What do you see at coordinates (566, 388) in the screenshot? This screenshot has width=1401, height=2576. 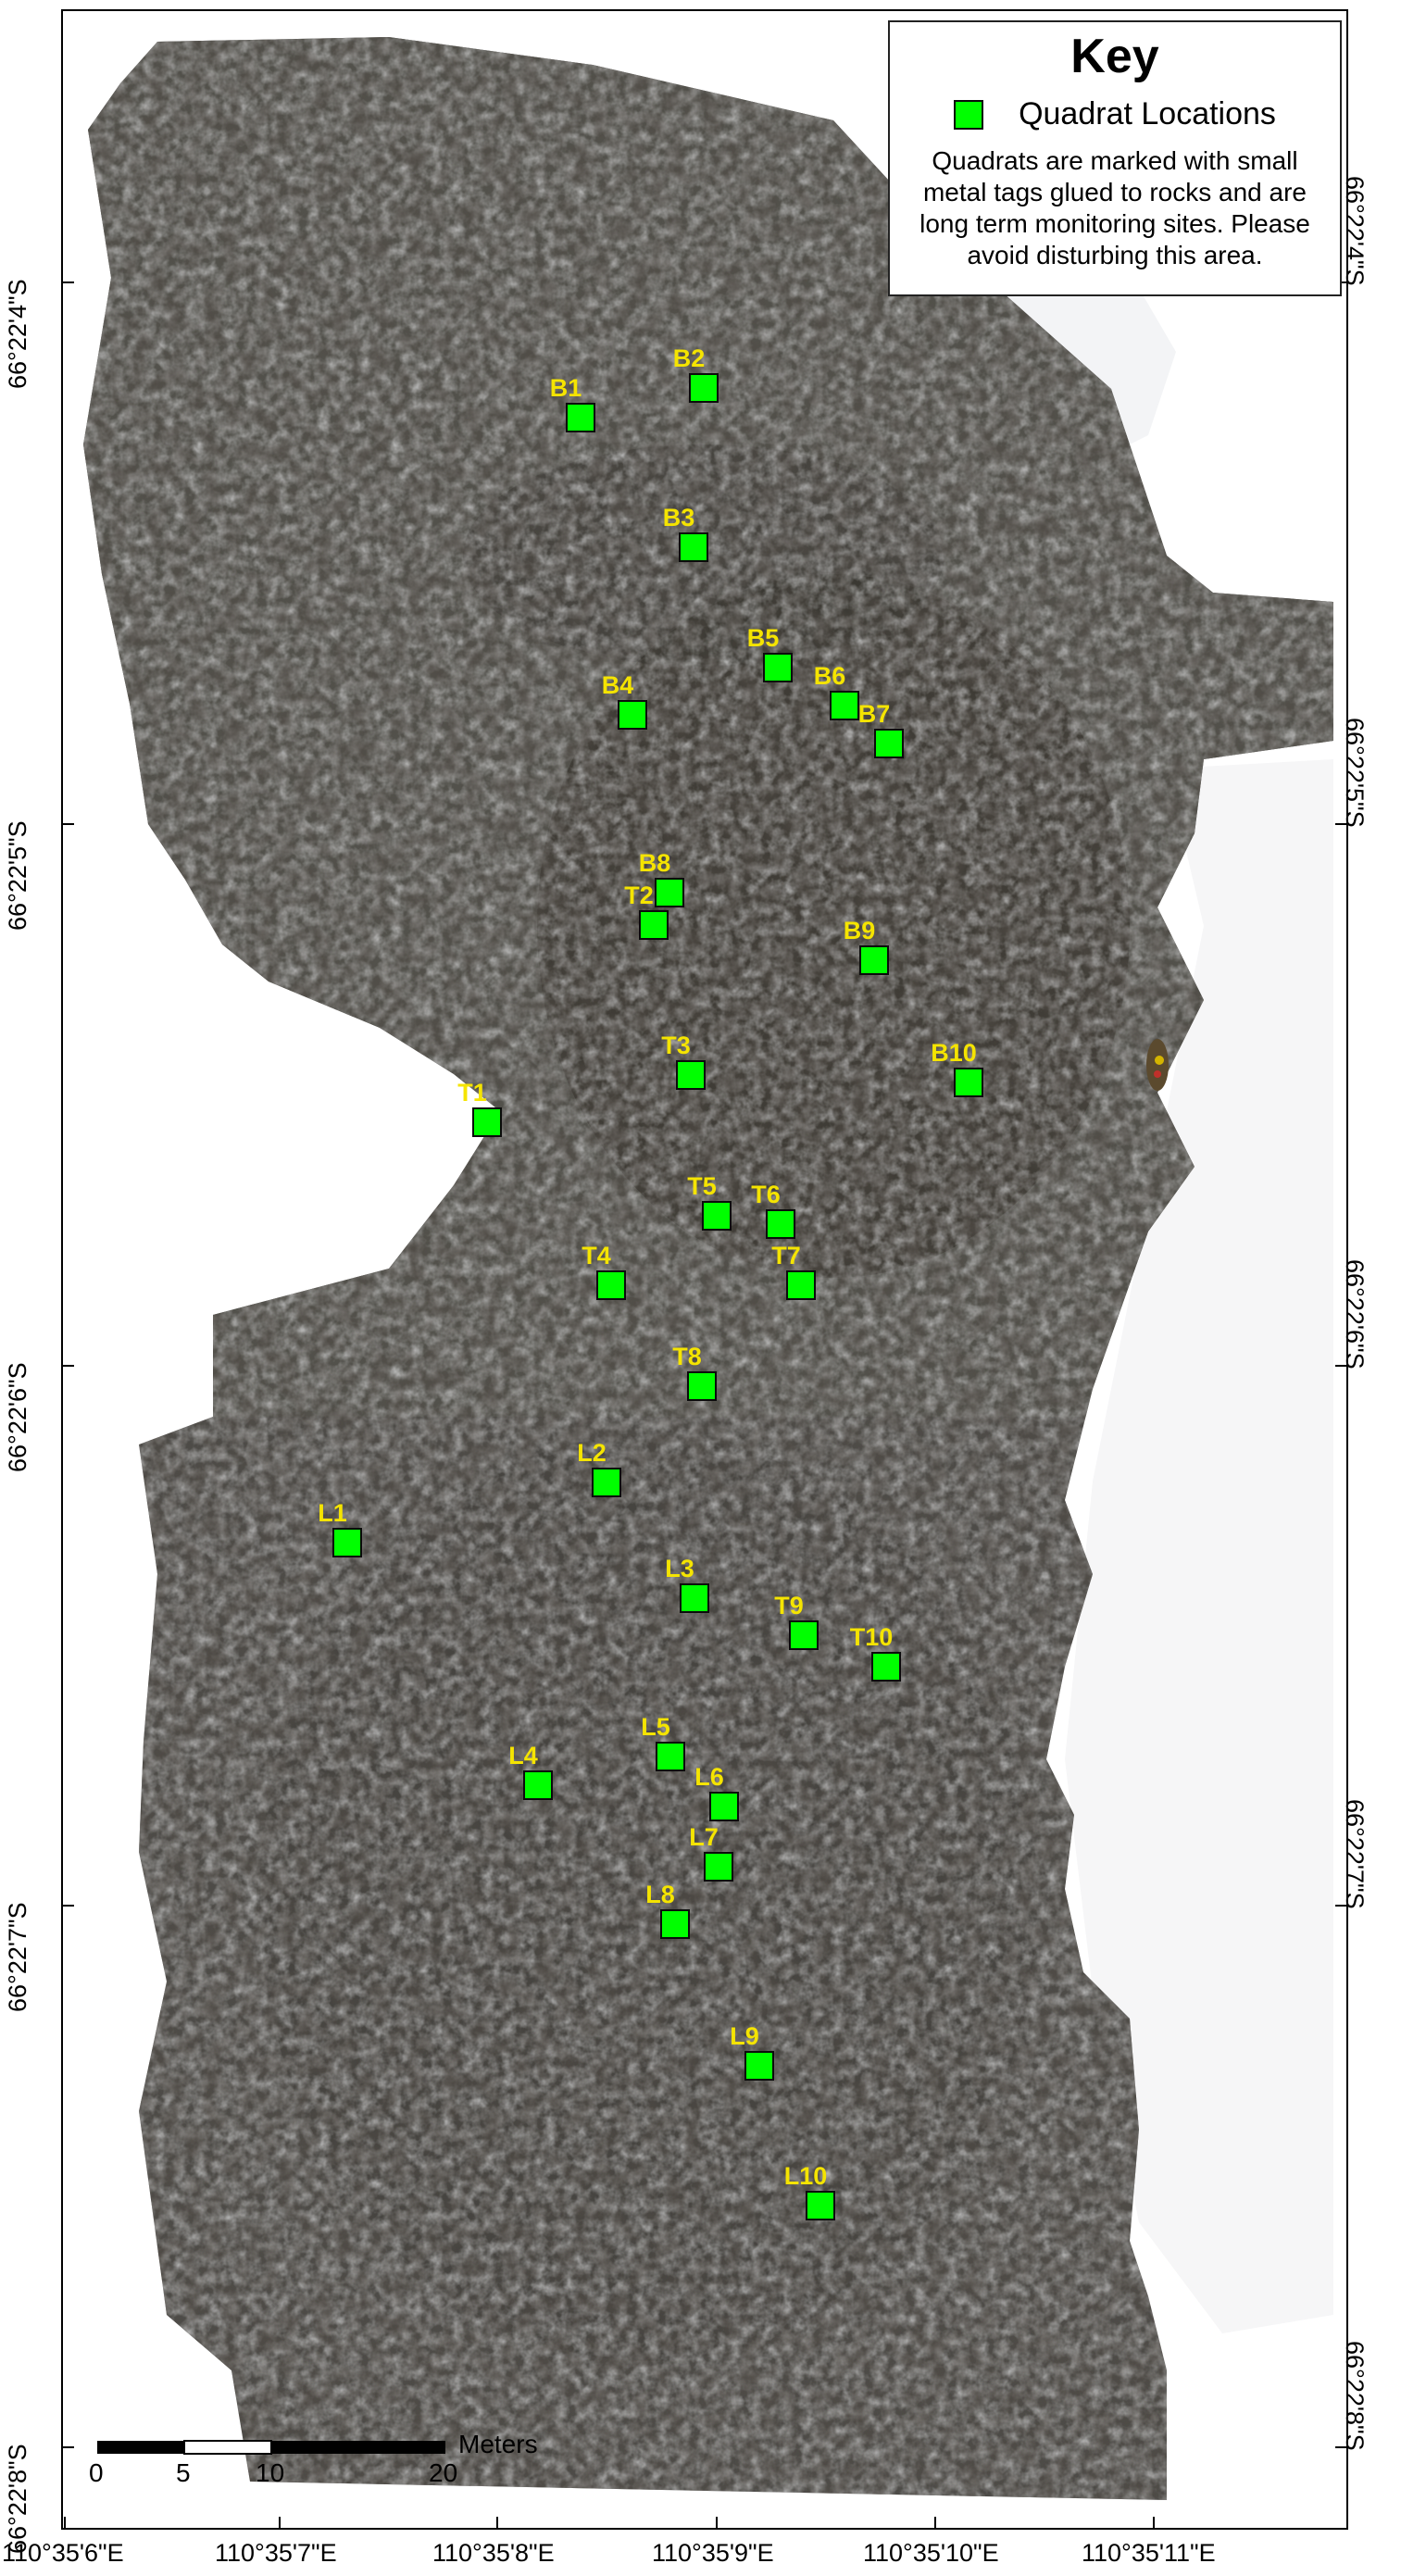 I see `quadrat-label: B1` at bounding box center [566, 388].